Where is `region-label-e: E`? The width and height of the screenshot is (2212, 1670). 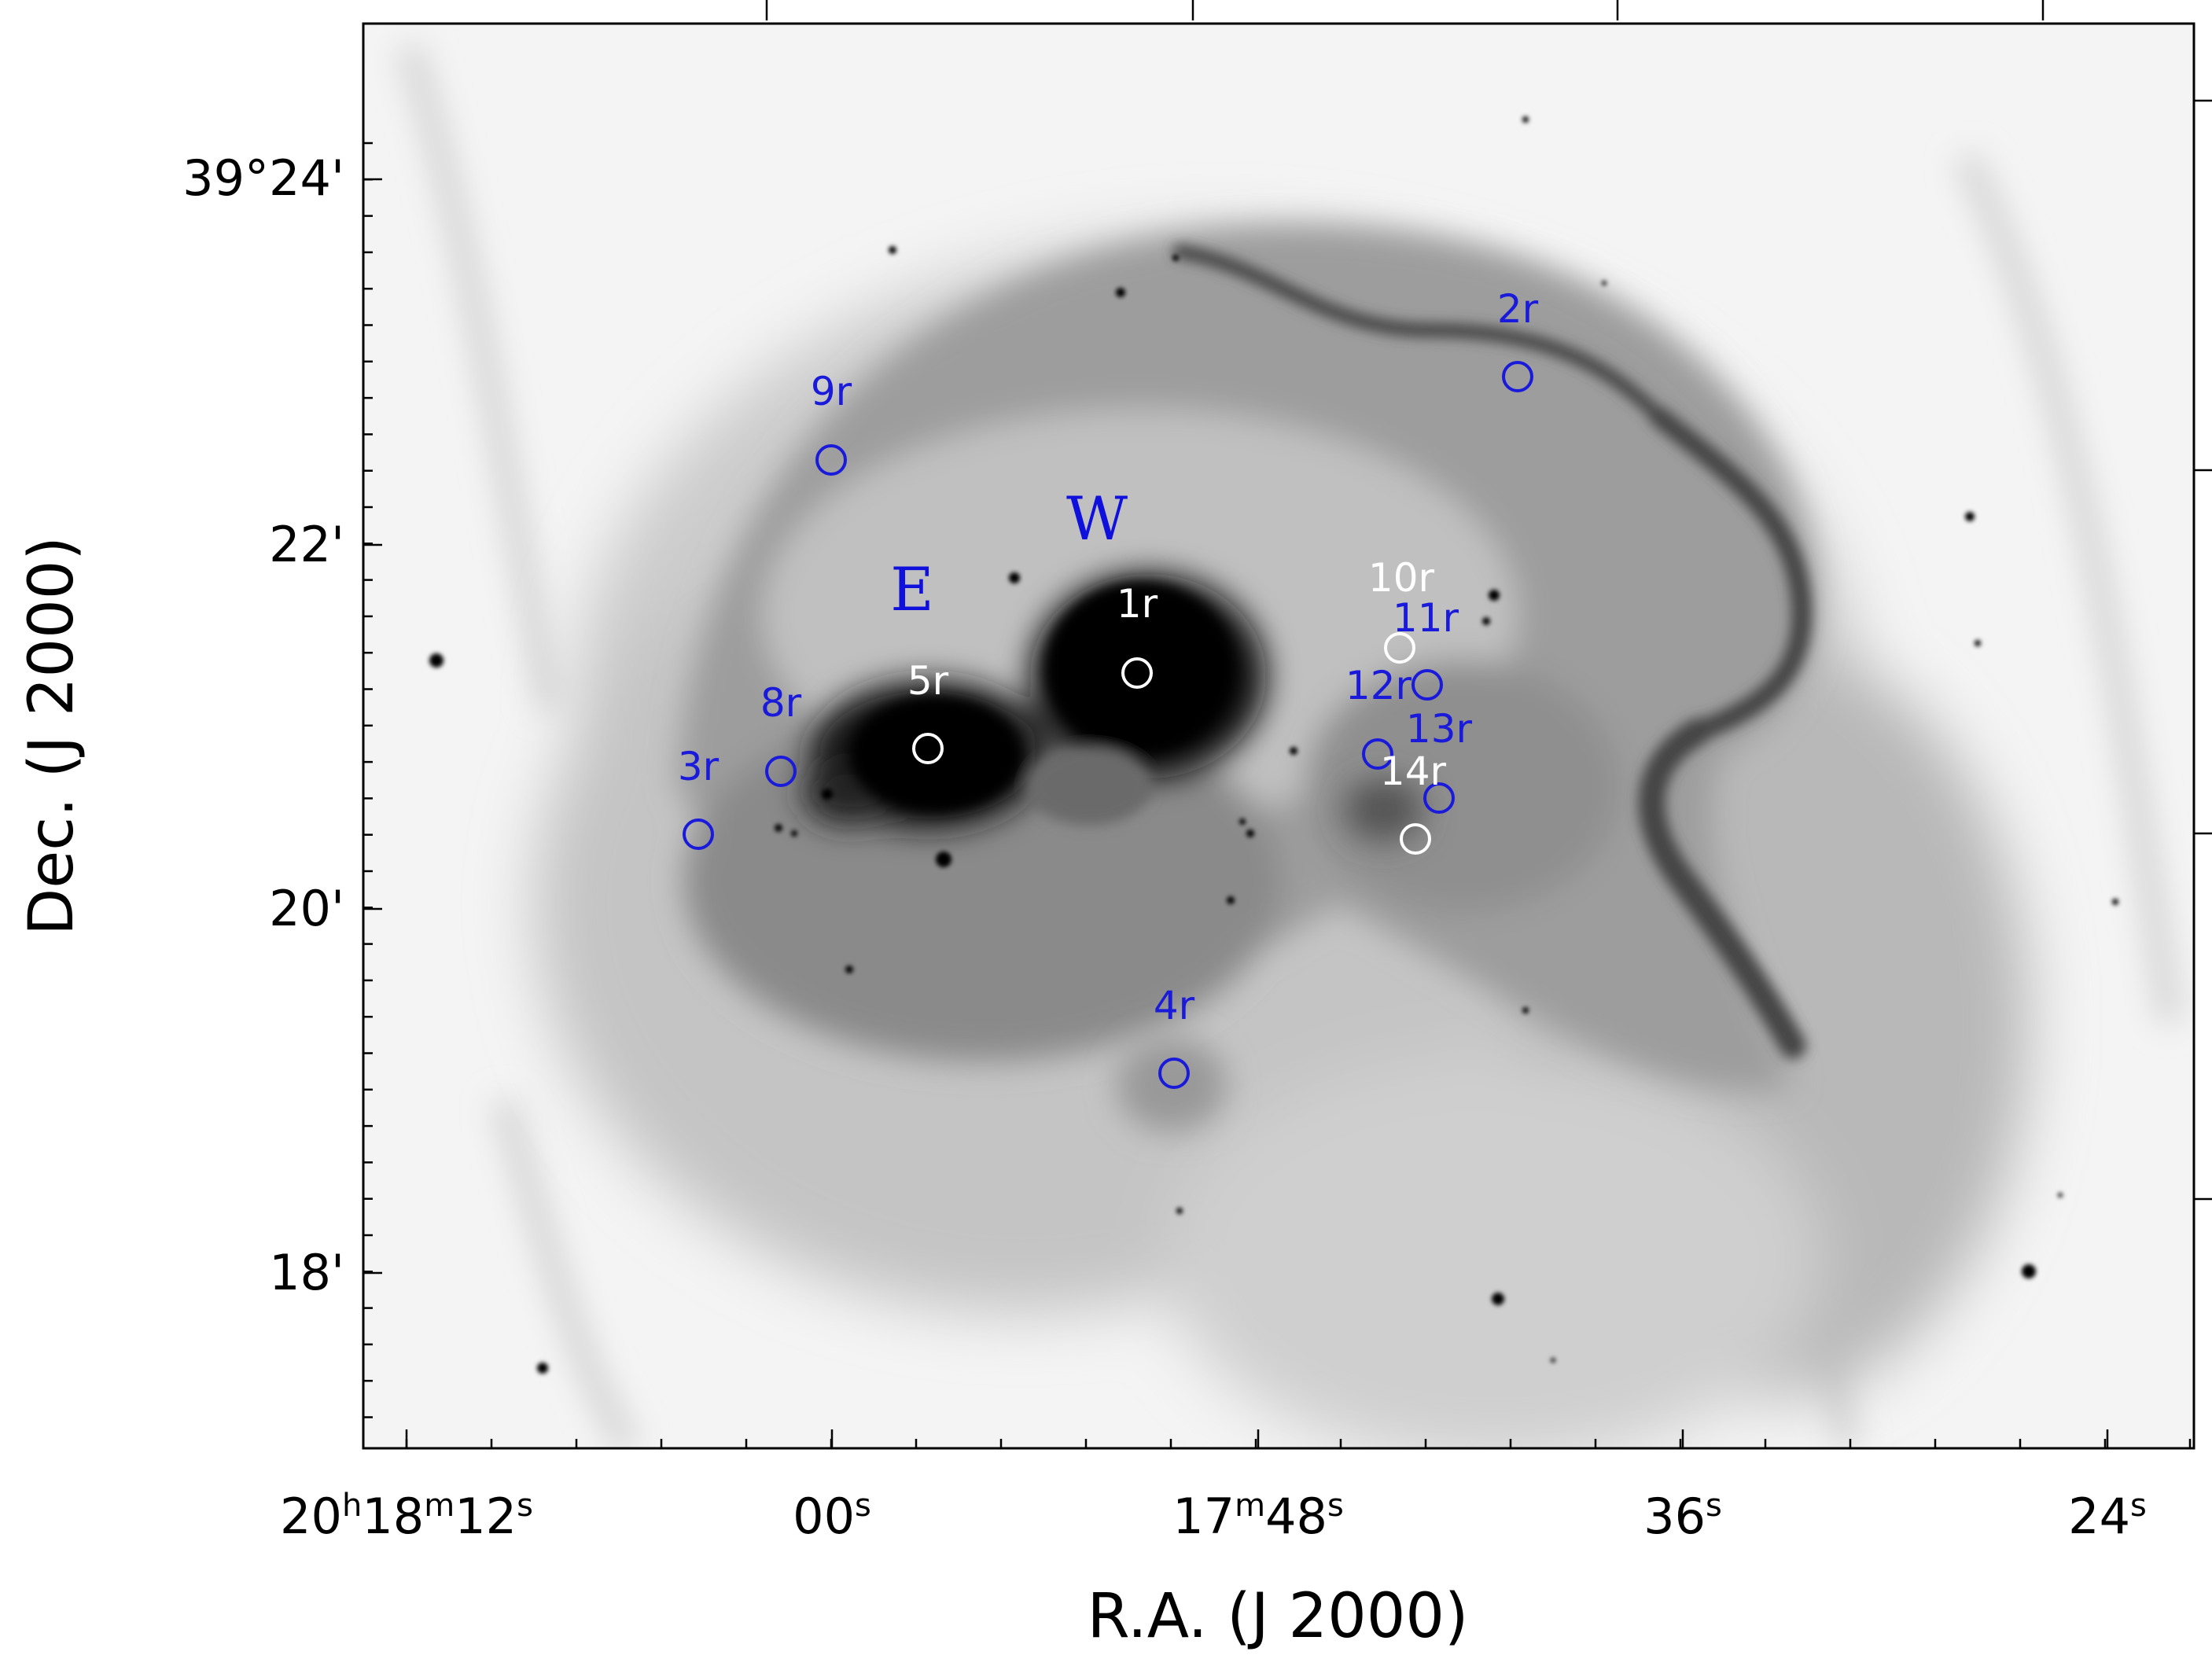 region-label-e: E is located at coordinates (911, 589).